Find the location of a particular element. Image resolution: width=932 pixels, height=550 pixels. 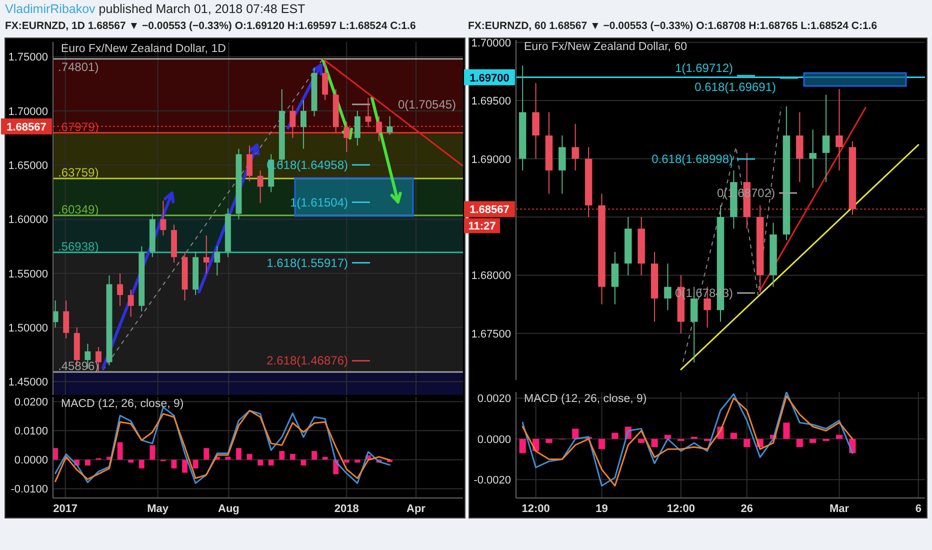

y-tick-label: 1.50000 is located at coordinates (28, 328).